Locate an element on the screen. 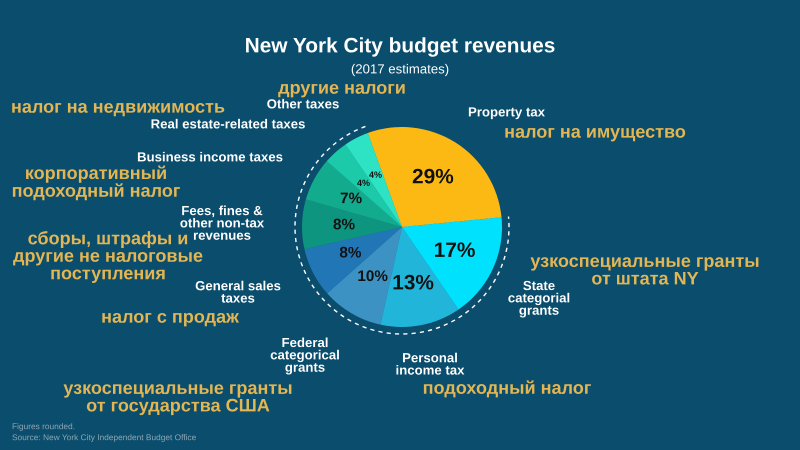 The width and height of the screenshot is (800, 450). slice-label: General sales taxes is located at coordinates (238, 291).